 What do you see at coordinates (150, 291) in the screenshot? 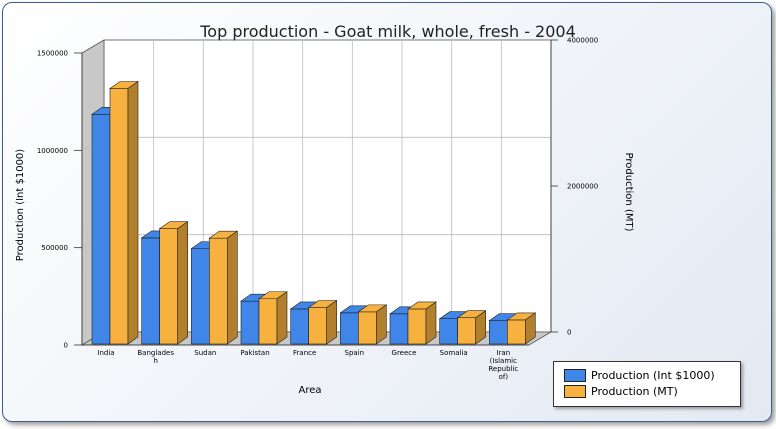
I see `bar-int-1-front` at bounding box center [150, 291].